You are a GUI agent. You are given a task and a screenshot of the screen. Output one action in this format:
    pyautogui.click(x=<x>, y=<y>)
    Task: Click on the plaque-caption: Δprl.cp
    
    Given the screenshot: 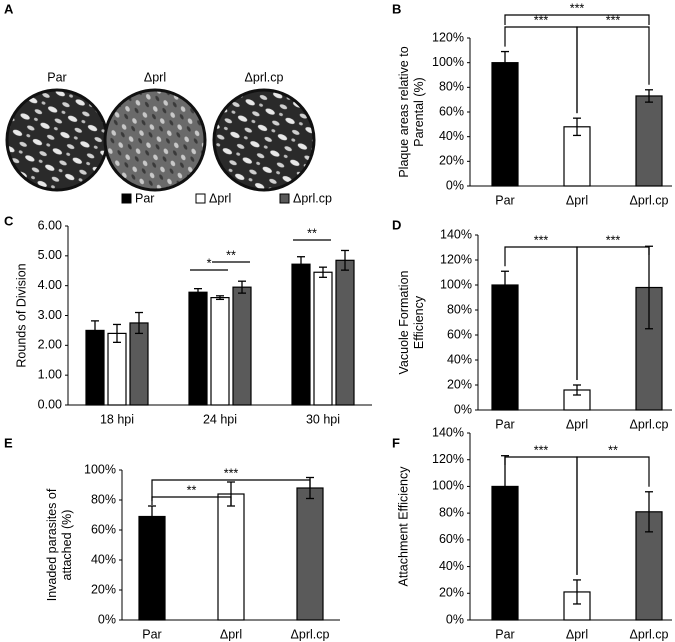 What is the action you would take?
    pyautogui.click(x=264, y=77)
    